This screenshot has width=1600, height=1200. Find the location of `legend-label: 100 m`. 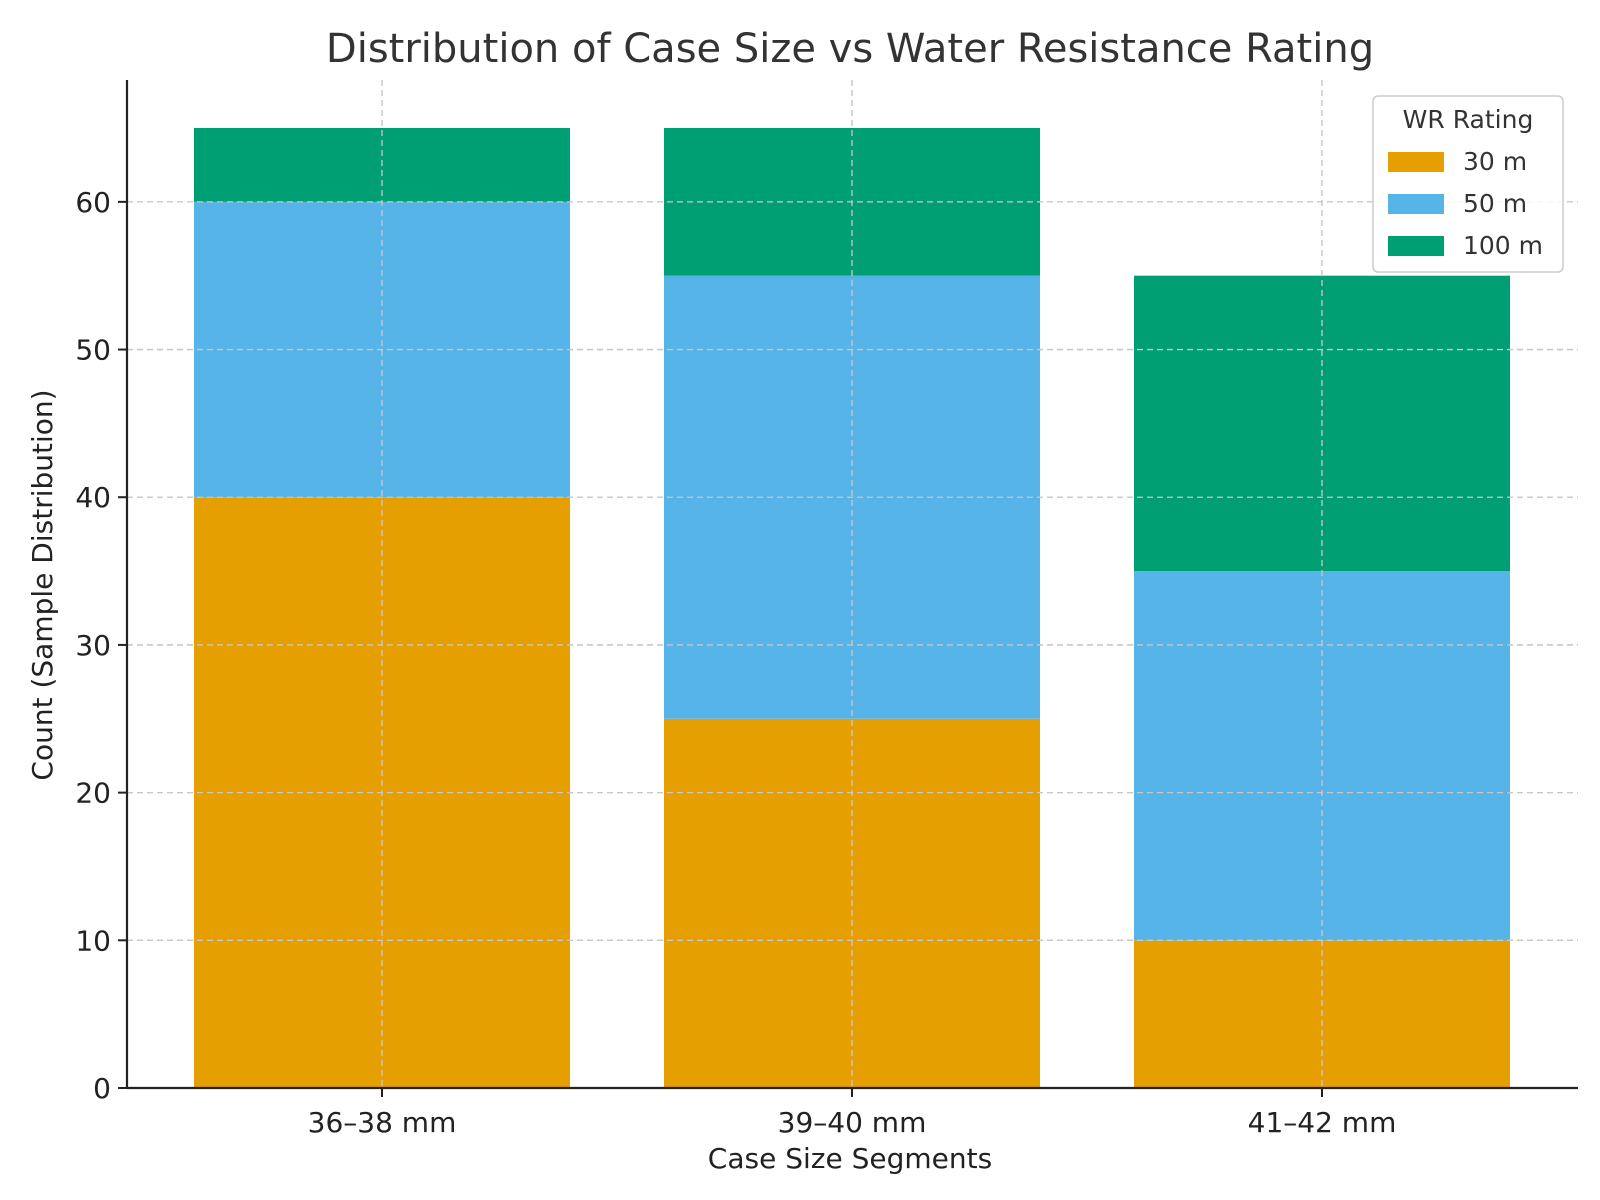

legend-label: 100 m is located at coordinates (1503, 245).